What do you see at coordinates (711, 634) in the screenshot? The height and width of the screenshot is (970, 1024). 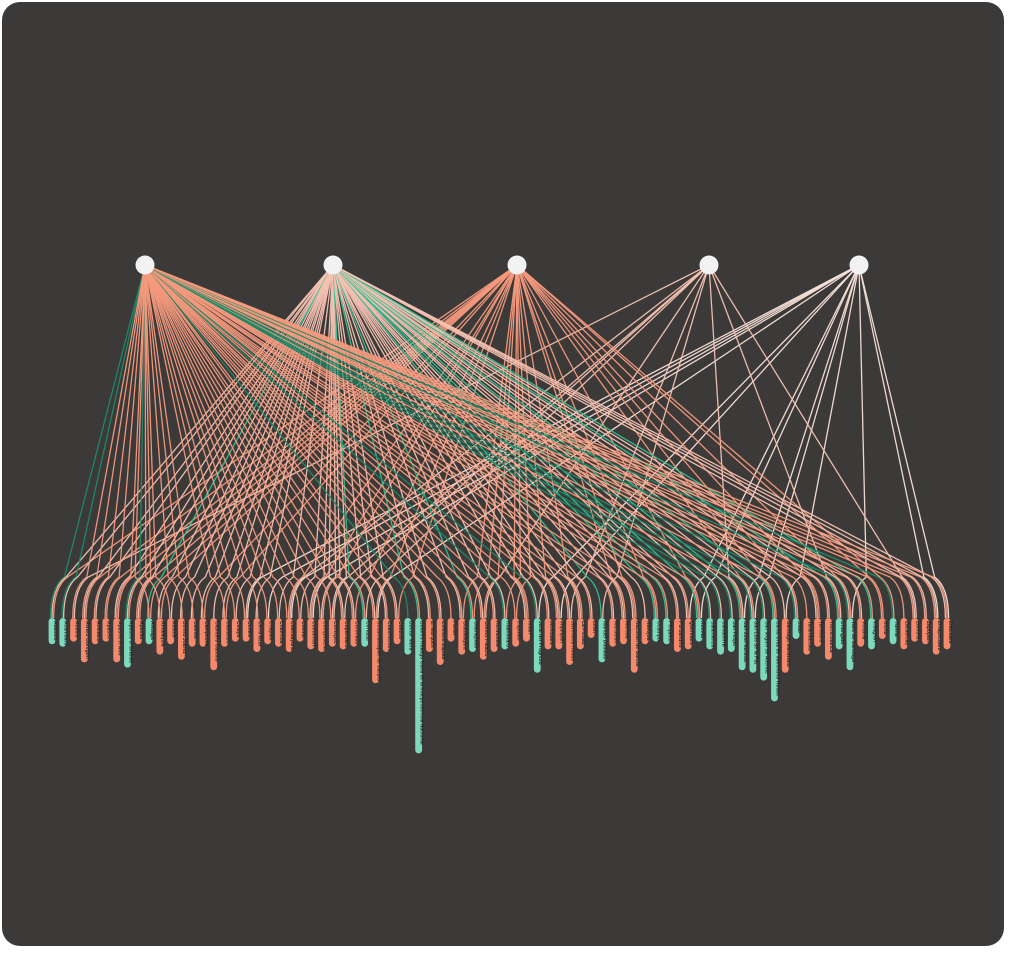 I see `leaf-node: Salamanca` at bounding box center [711, 634].